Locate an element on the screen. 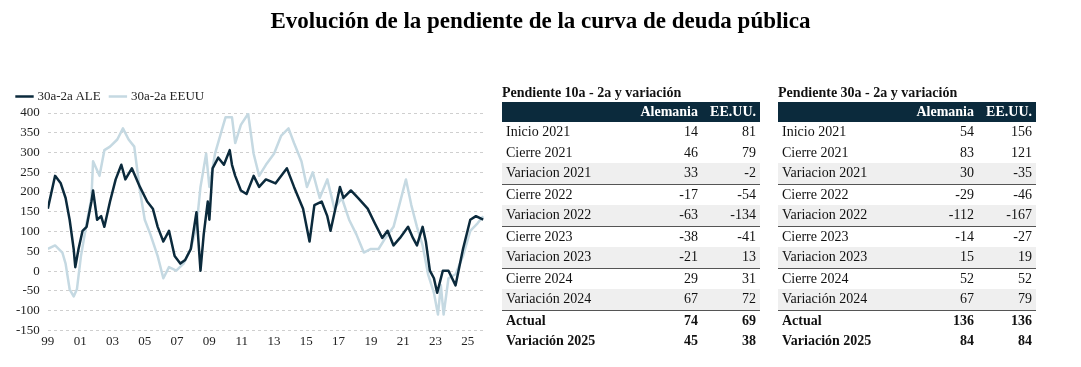  data-label: -21 is located at coordinates (688, 257).